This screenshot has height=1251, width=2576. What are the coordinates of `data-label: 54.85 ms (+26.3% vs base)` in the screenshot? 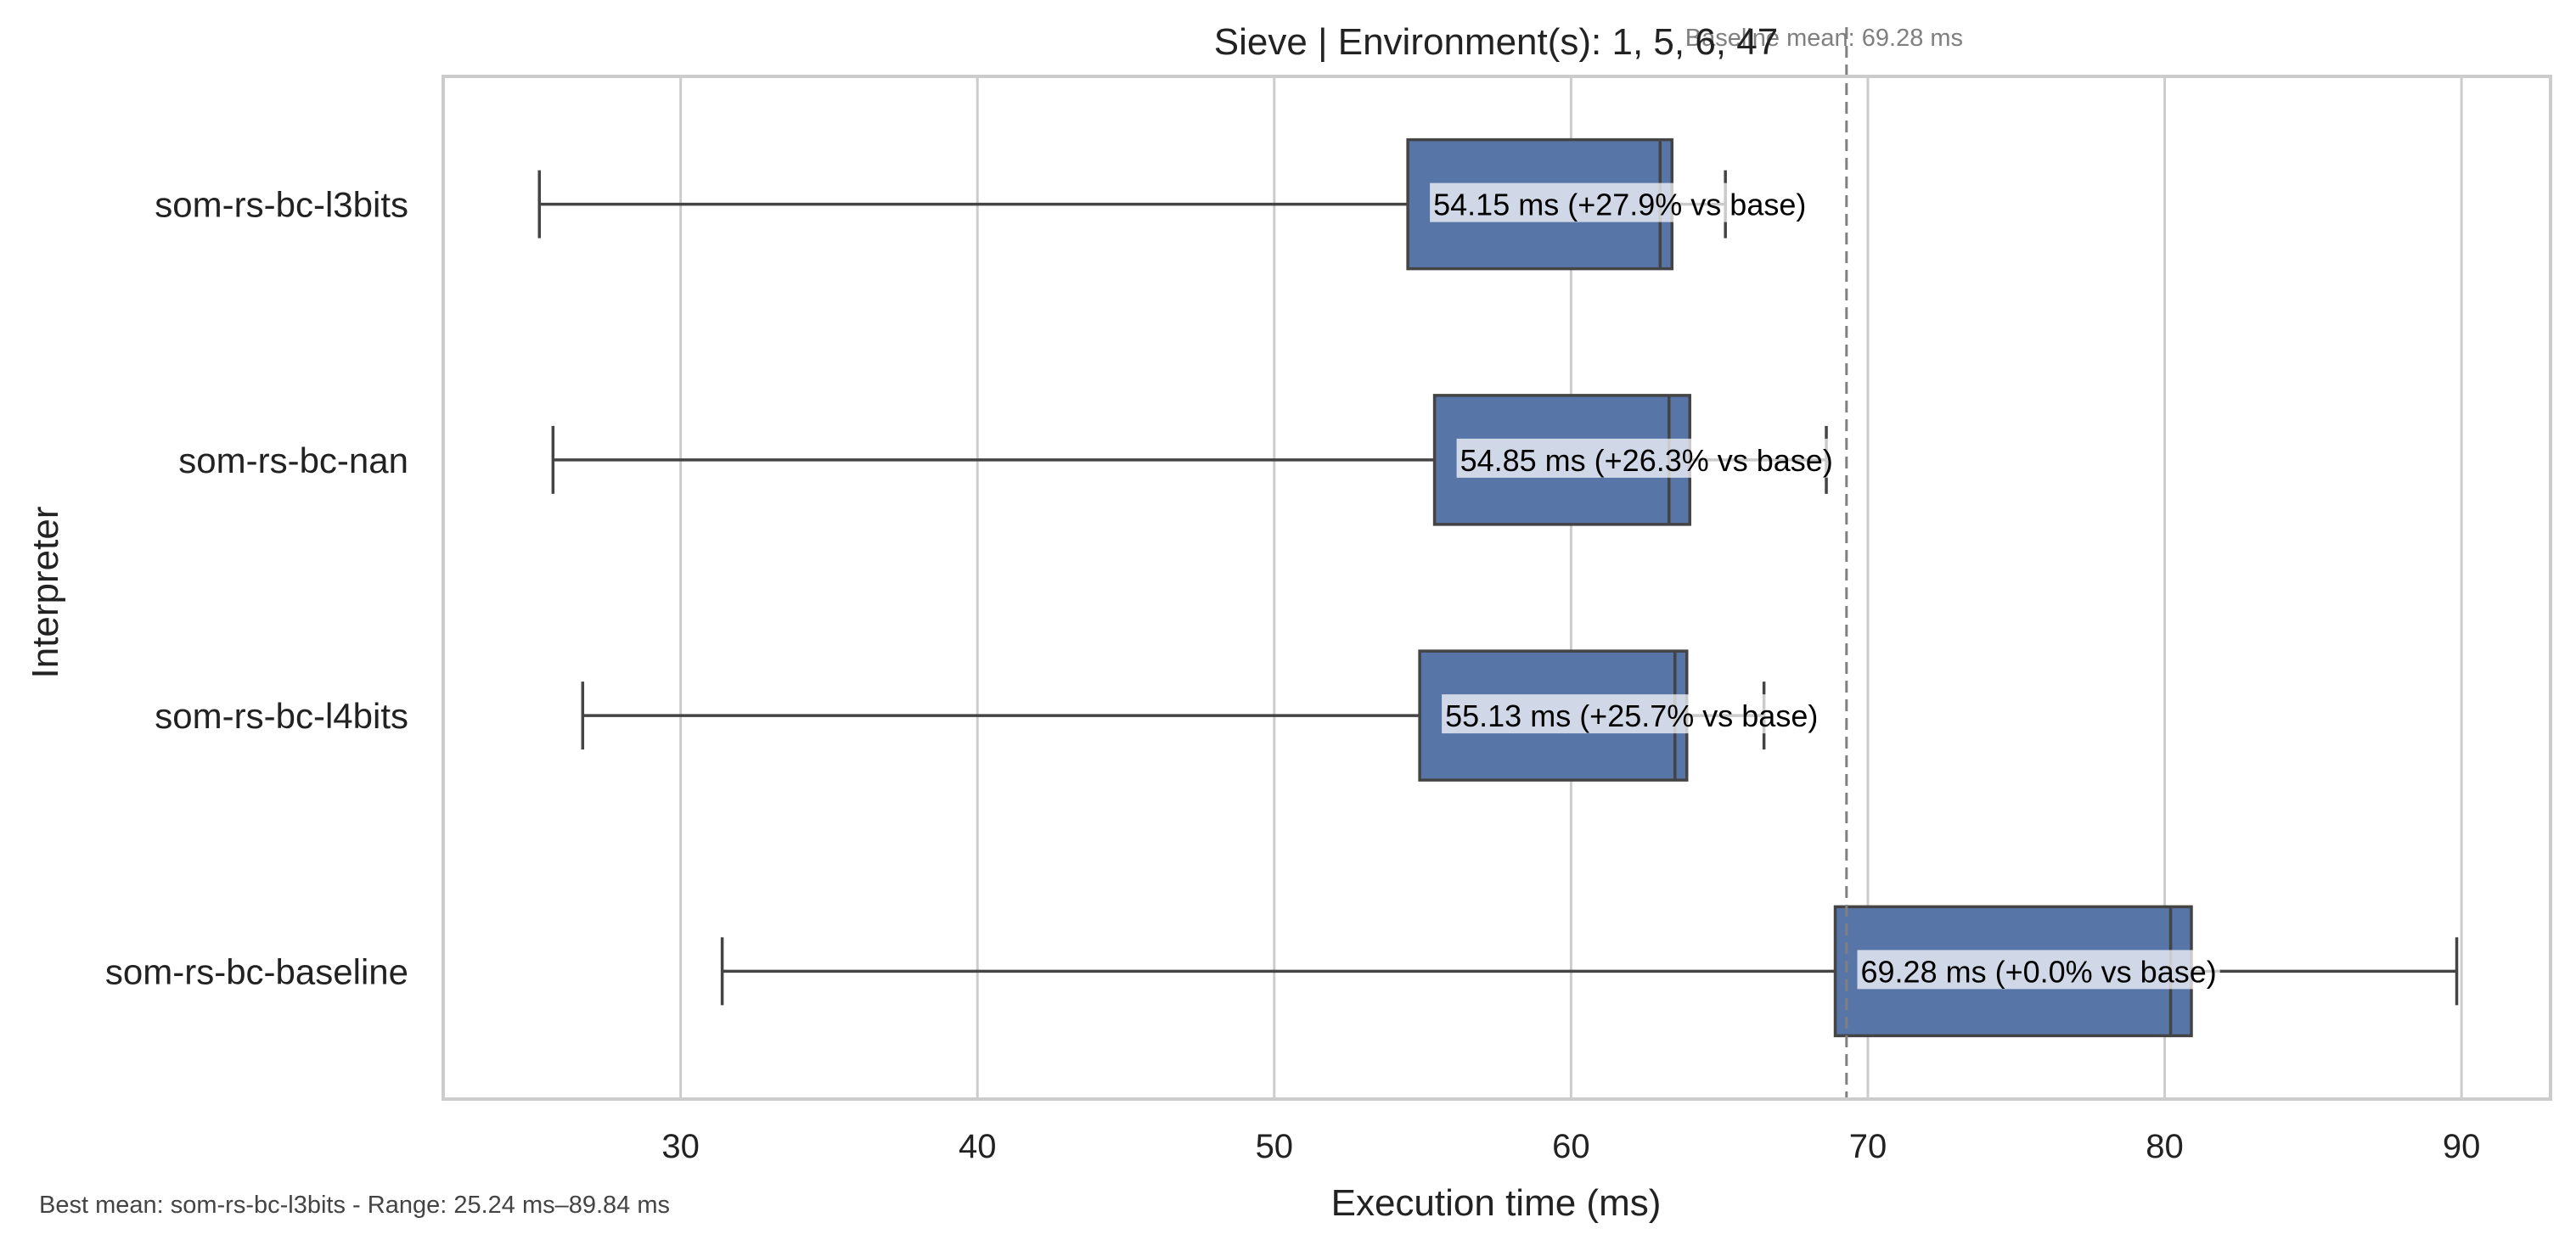 It's located at (1646, 461).